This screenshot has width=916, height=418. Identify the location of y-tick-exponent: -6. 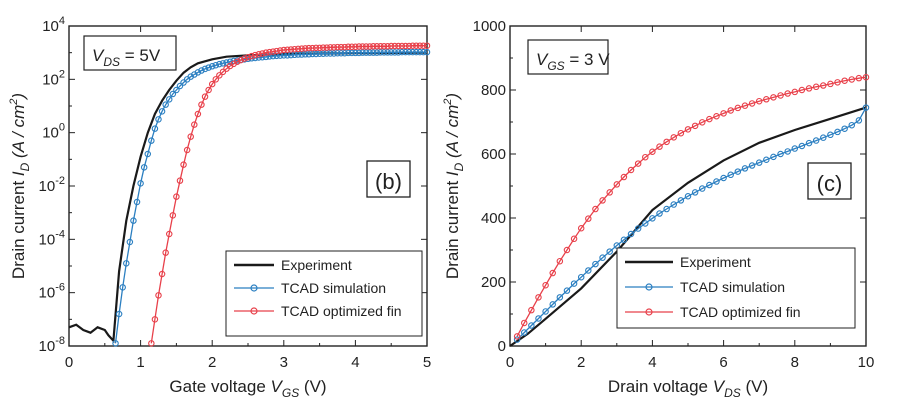
(60, 288).